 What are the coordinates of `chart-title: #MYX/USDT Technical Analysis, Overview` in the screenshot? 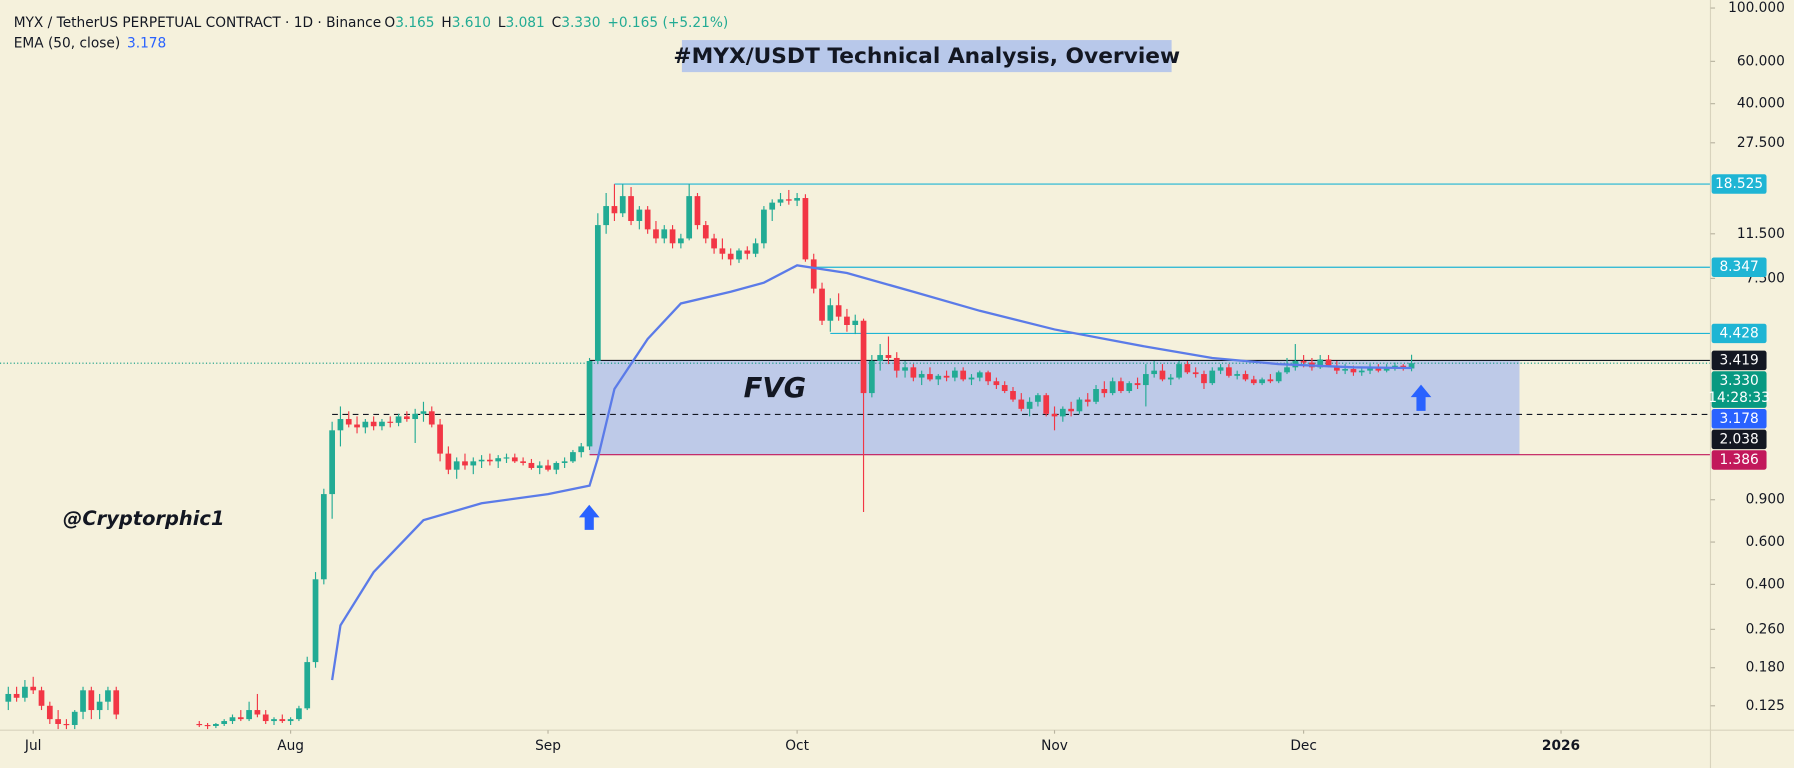 It's located at (926, 56).